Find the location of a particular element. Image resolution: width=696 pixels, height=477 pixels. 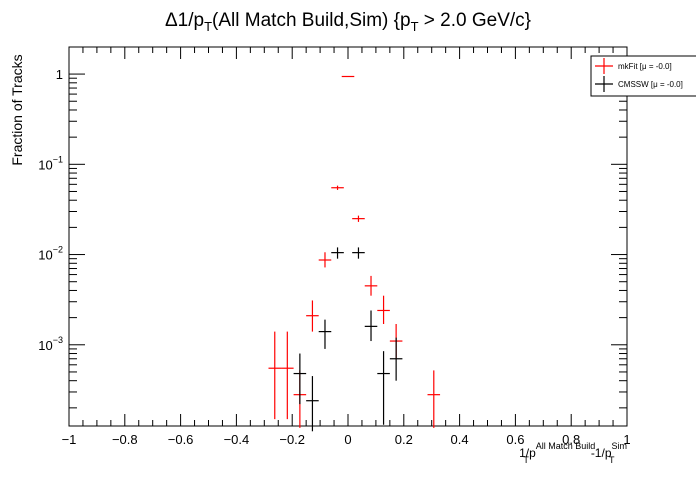

x-label-text: -1/p is located at coordinates (601, 453).